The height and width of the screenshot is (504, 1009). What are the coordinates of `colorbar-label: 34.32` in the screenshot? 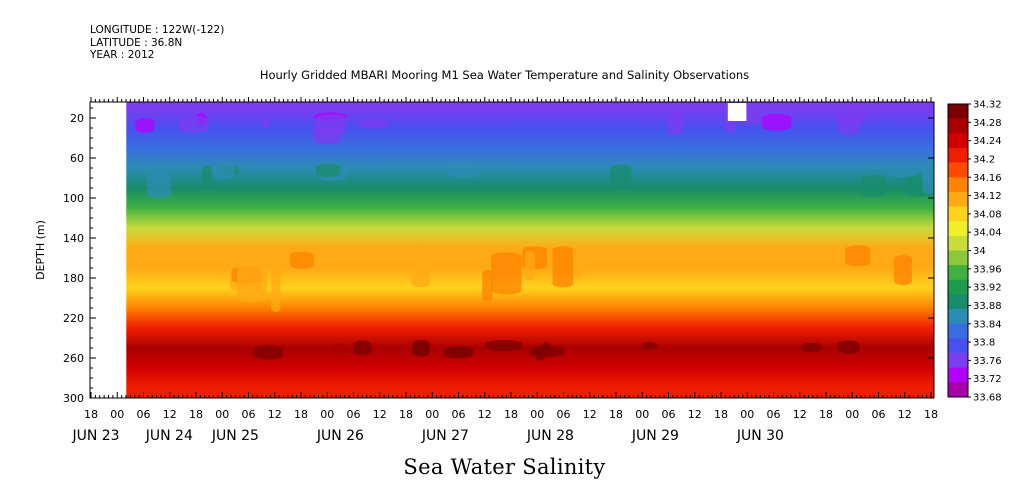 It's located at (987, 105).